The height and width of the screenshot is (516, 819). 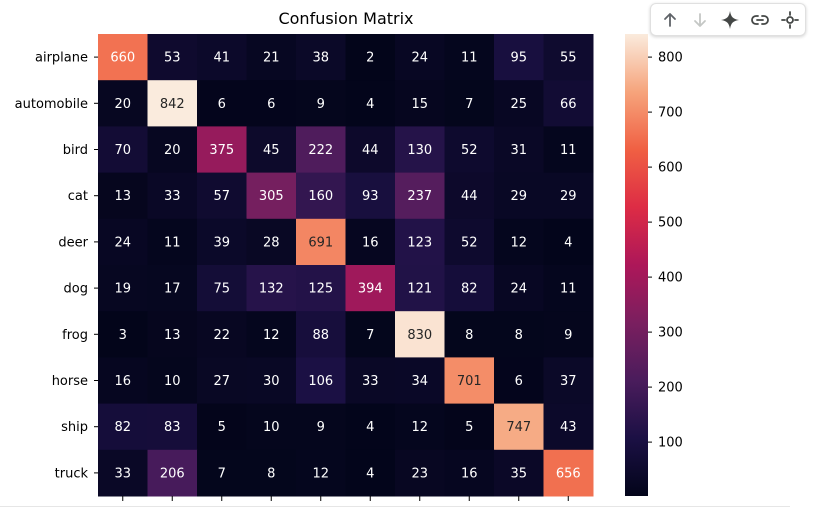 What do you see at coordinates (75, 150) in the screenshot?
I see `y-tick-label: bird` at bounding box center [75, 150].